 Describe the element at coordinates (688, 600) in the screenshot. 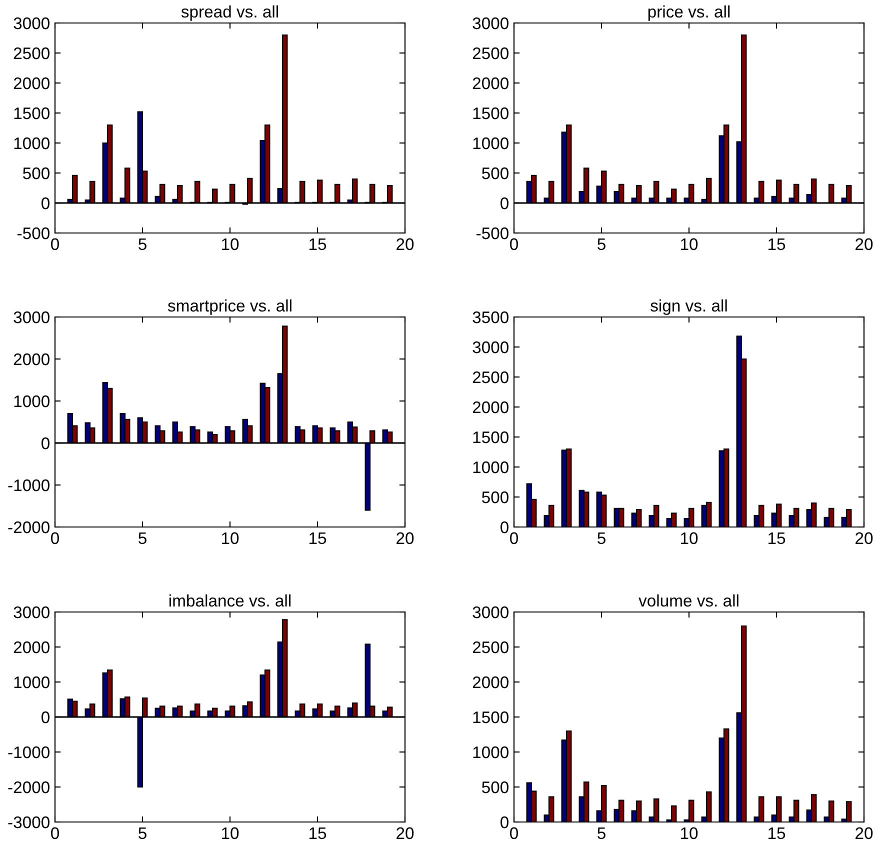

I see `chart-title: volume vs. all` at that location.